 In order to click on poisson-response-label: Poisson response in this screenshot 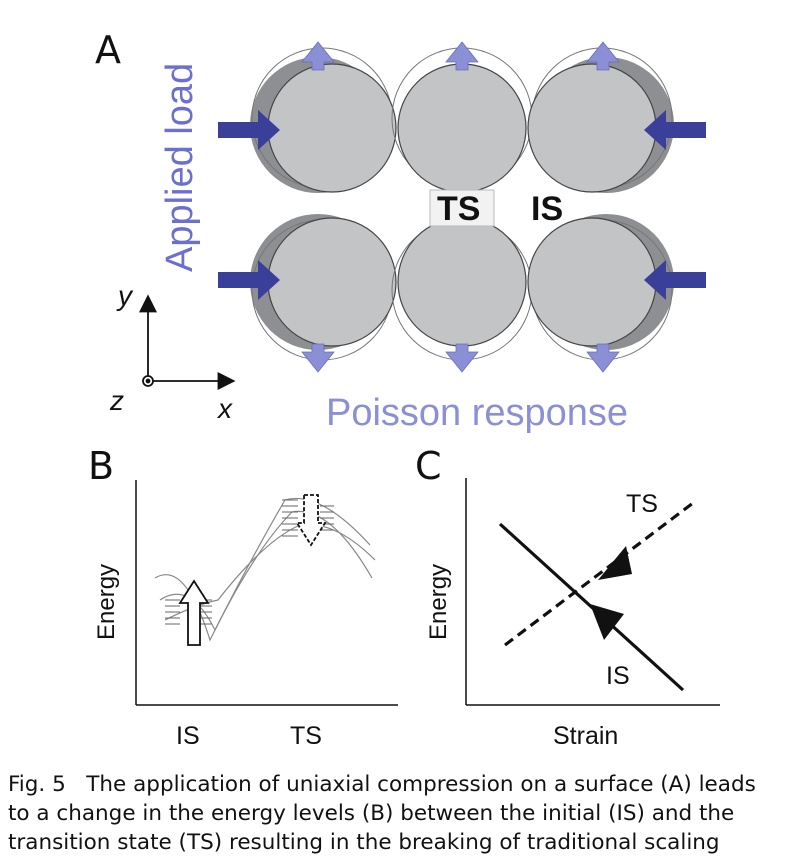, I will do `click(477, 413)`.